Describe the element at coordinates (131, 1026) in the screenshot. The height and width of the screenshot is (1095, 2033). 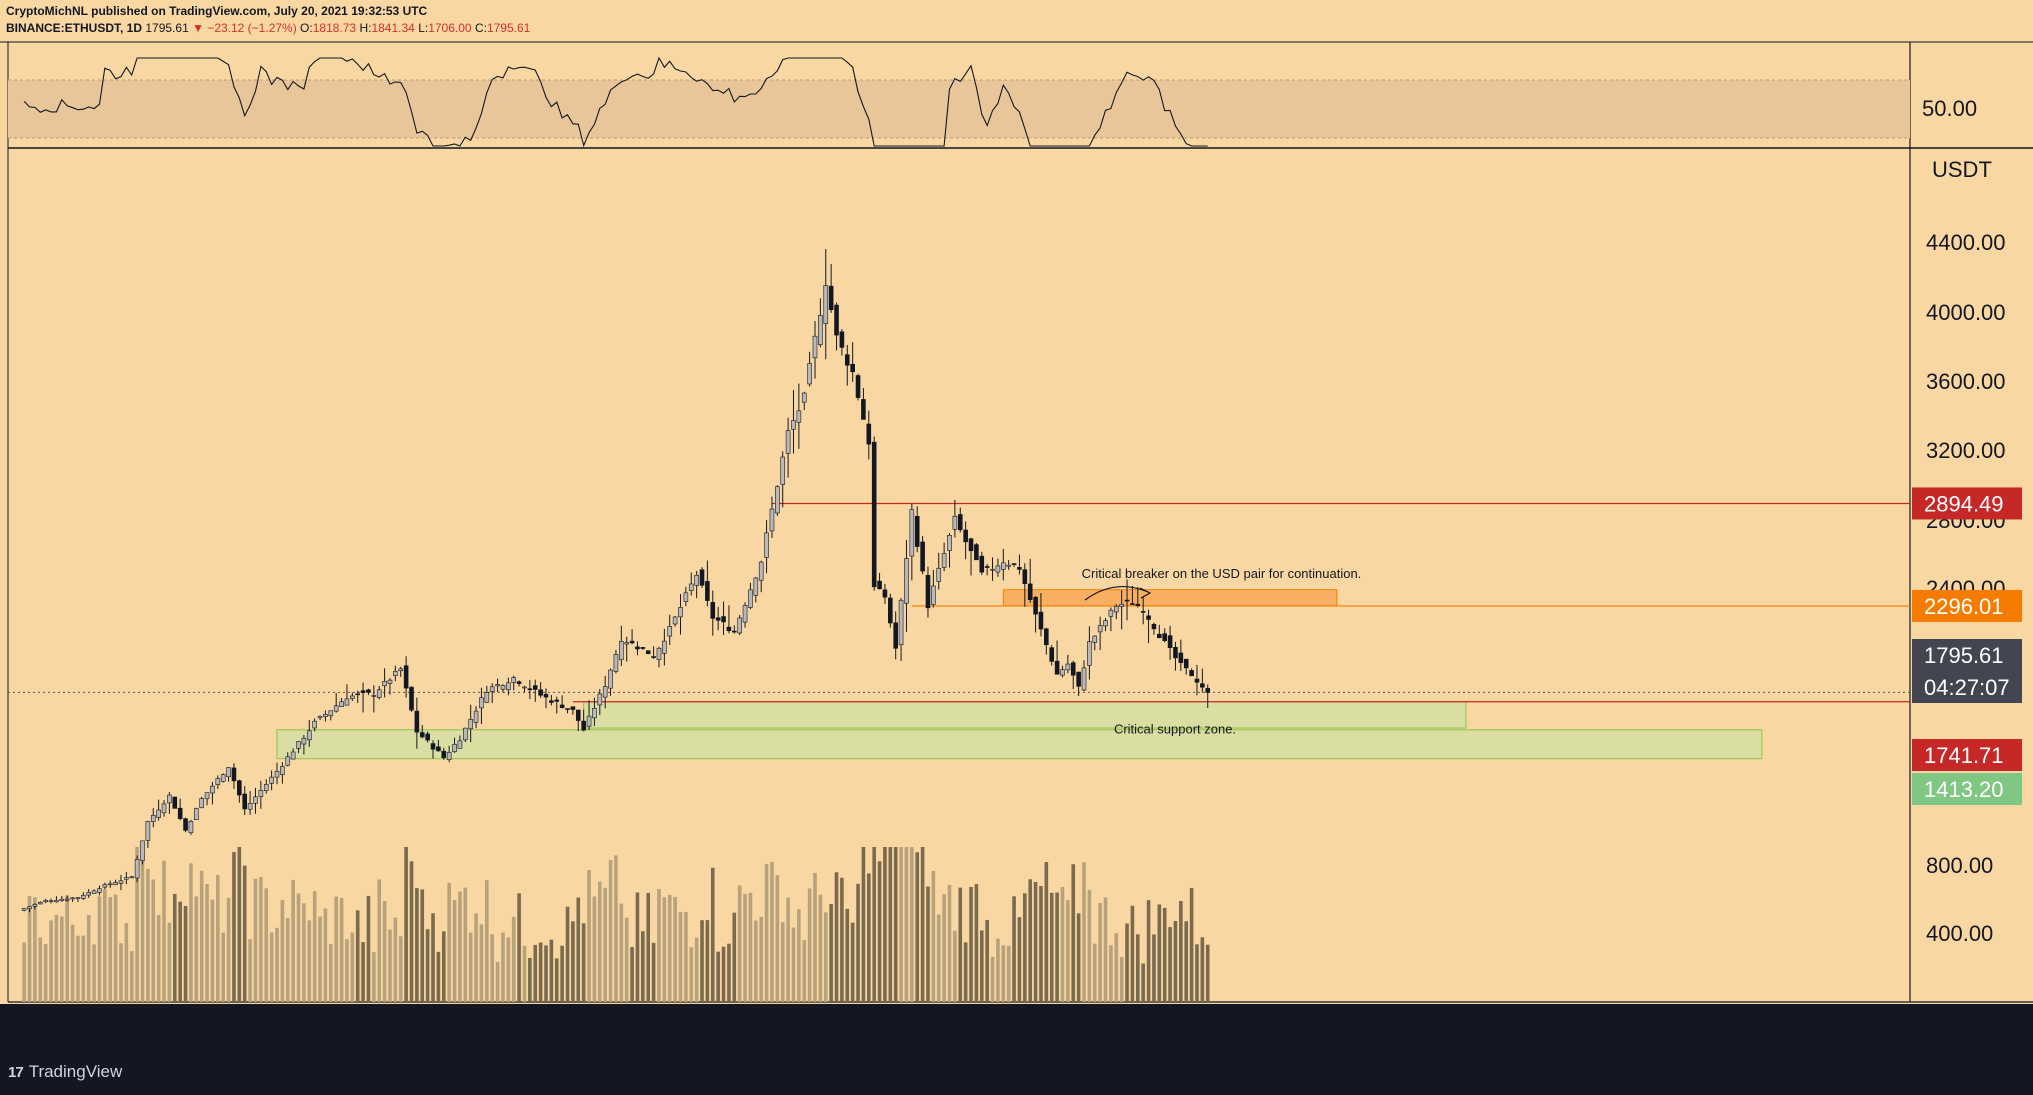
I see `time-tick-label: 2021` at that location.